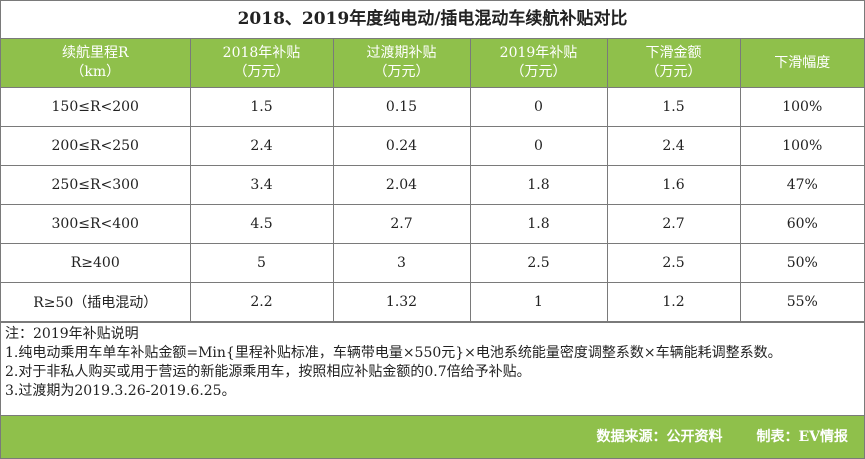 The image size is (865, 459). Describe the element at coordinates (401, 263) in the screenshot. I see `cell-transition: 3` at that location.